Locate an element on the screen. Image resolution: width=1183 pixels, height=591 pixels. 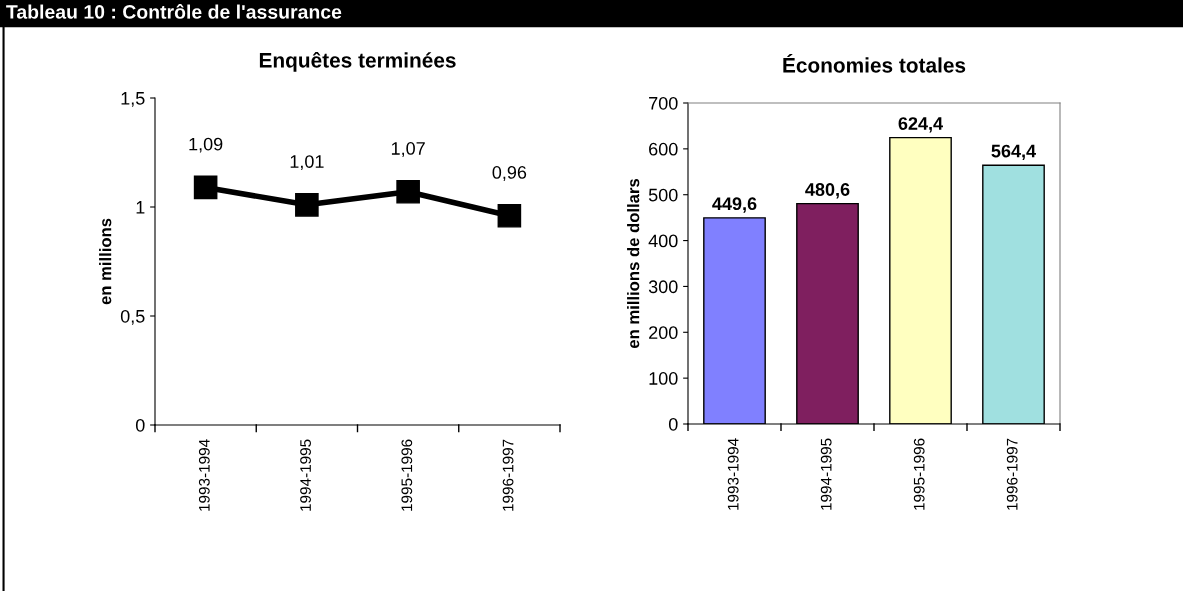
y-tick-label: 600 is located at coordinates (663, 149).